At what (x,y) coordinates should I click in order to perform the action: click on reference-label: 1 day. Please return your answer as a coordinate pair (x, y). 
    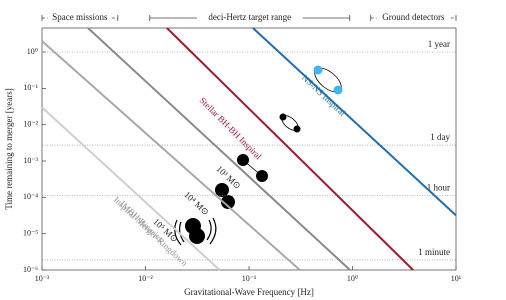
    Looking at the image, I should click on (440, 137).